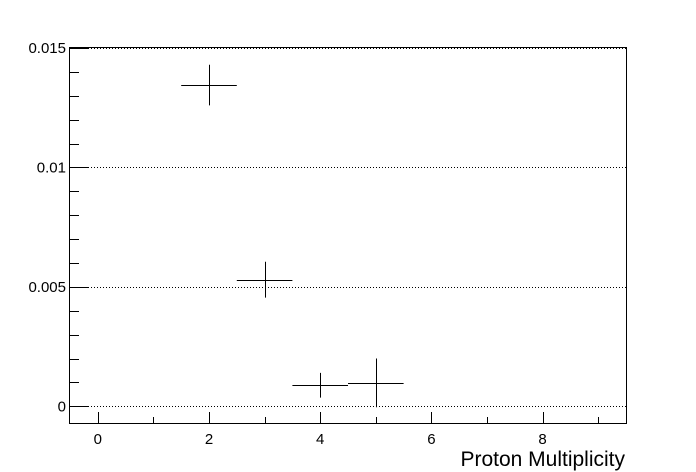 This screenshot has width=696, height=472. What do you see at coordinates (209, 439) in the screenshot?
I see `x-tick-label: 2` at bounding box center [209, 439].